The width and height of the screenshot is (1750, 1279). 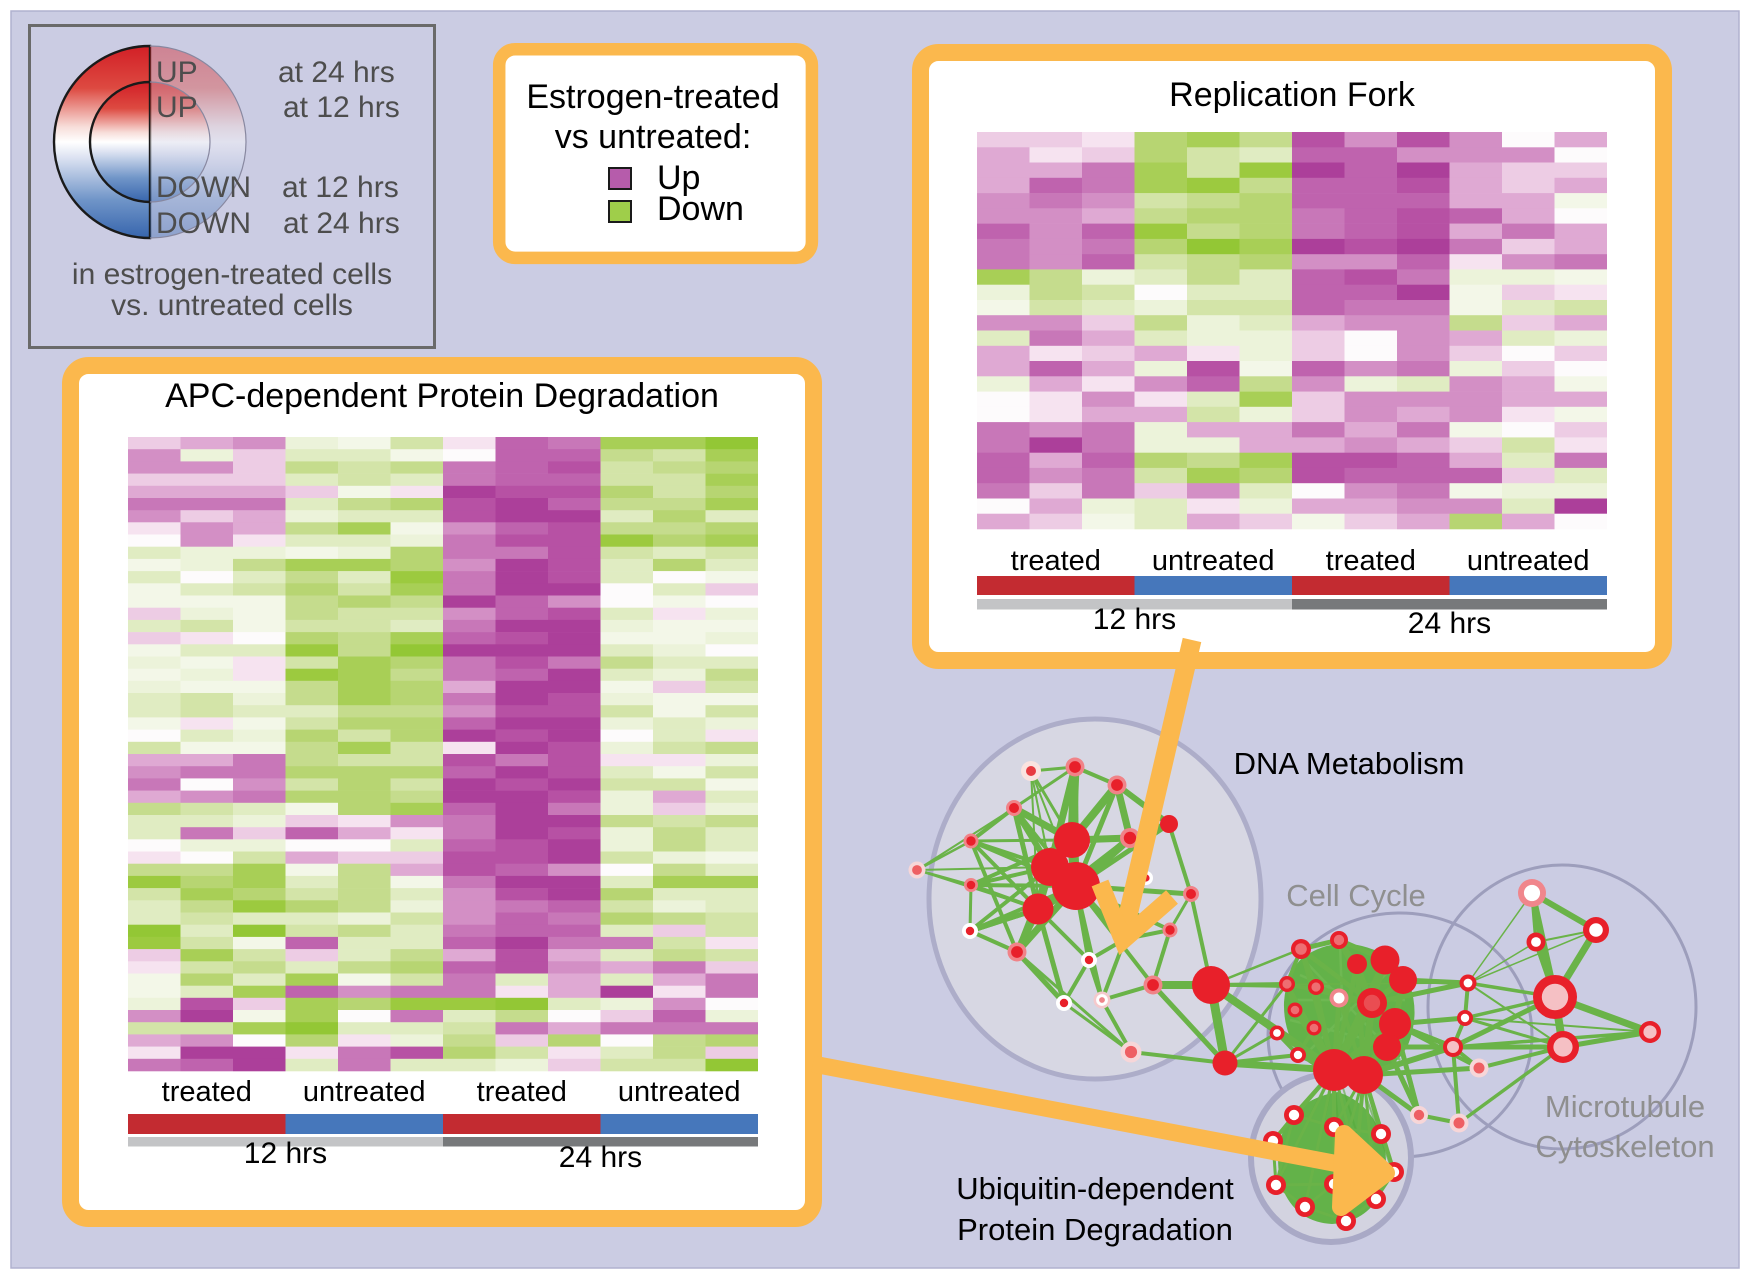 What do you see at coordinates (442, 396) in the screenshot?
I see `svg-text:APC-dependent Protein Degradat: APC-dependent Protein Degradation` at bounding box center [442, 396].